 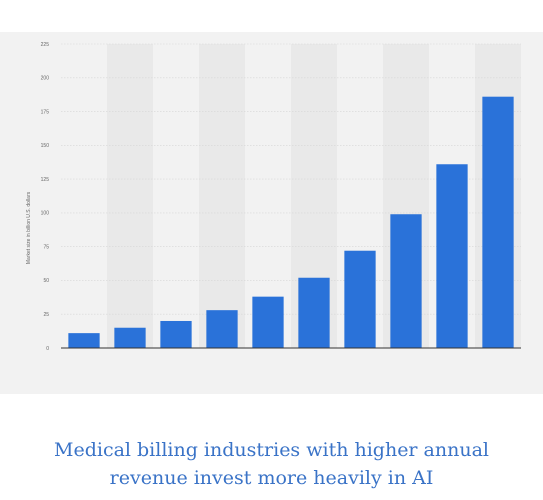 What do you see at coordinates (45, 146) in the screenshot?
I see `y-tick-label: 150` at bounding box center [45, 146].